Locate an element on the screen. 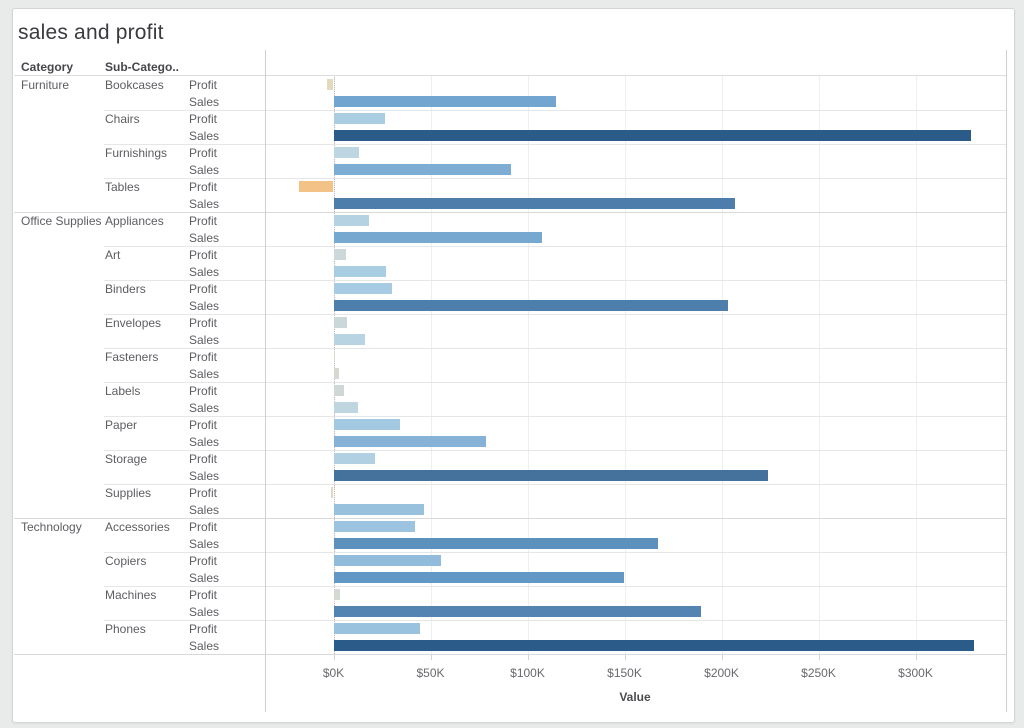  subcategory-label: Fasteners is located at coordinates (132, 357).